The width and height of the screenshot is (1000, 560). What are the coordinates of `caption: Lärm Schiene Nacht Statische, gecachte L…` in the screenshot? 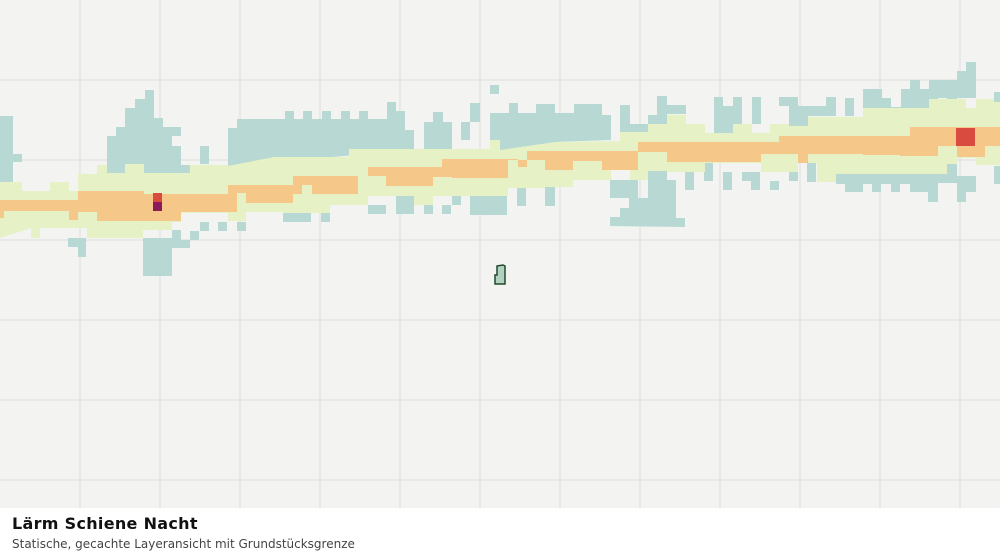 It's located at (183, 532).